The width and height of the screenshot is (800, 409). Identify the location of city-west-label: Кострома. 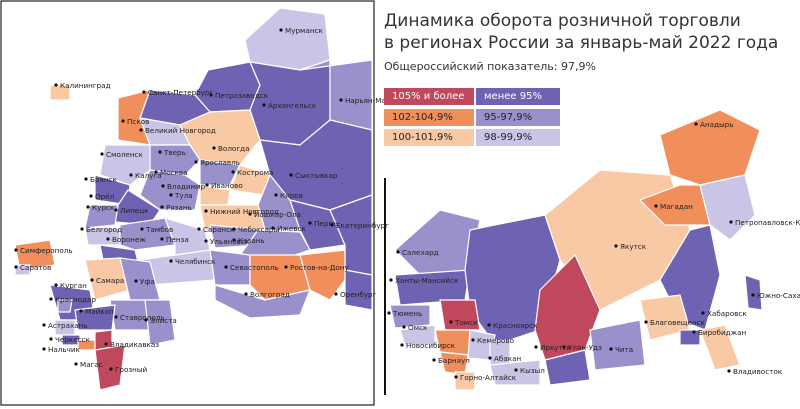
(255, 172).